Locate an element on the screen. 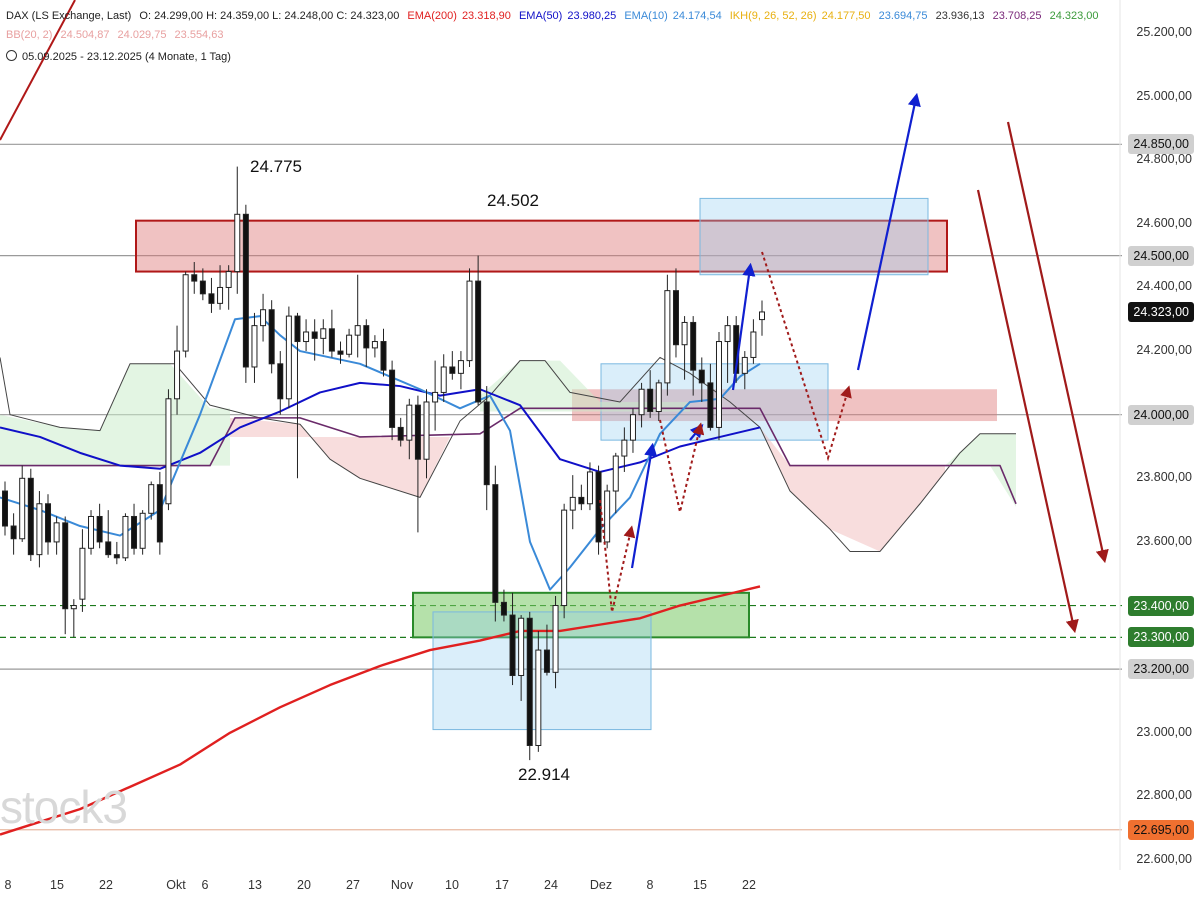  y-tick-label: 25.000,00 is located at coordinates (1164, 95).